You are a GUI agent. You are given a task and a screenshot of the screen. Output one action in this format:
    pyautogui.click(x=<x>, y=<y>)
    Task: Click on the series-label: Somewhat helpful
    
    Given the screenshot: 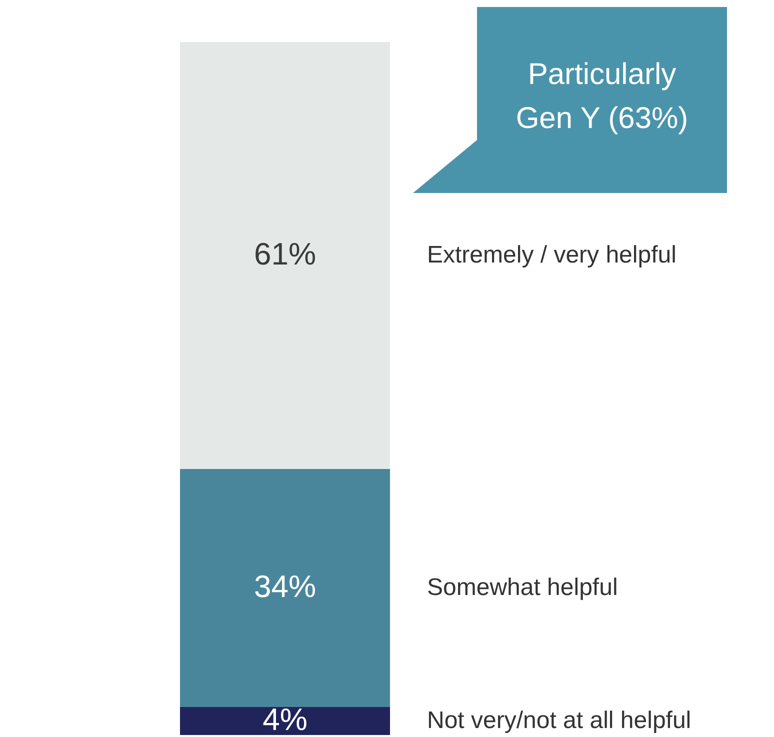 What is the action you would take?
    pyautogui.click(x=522, y=587)
    